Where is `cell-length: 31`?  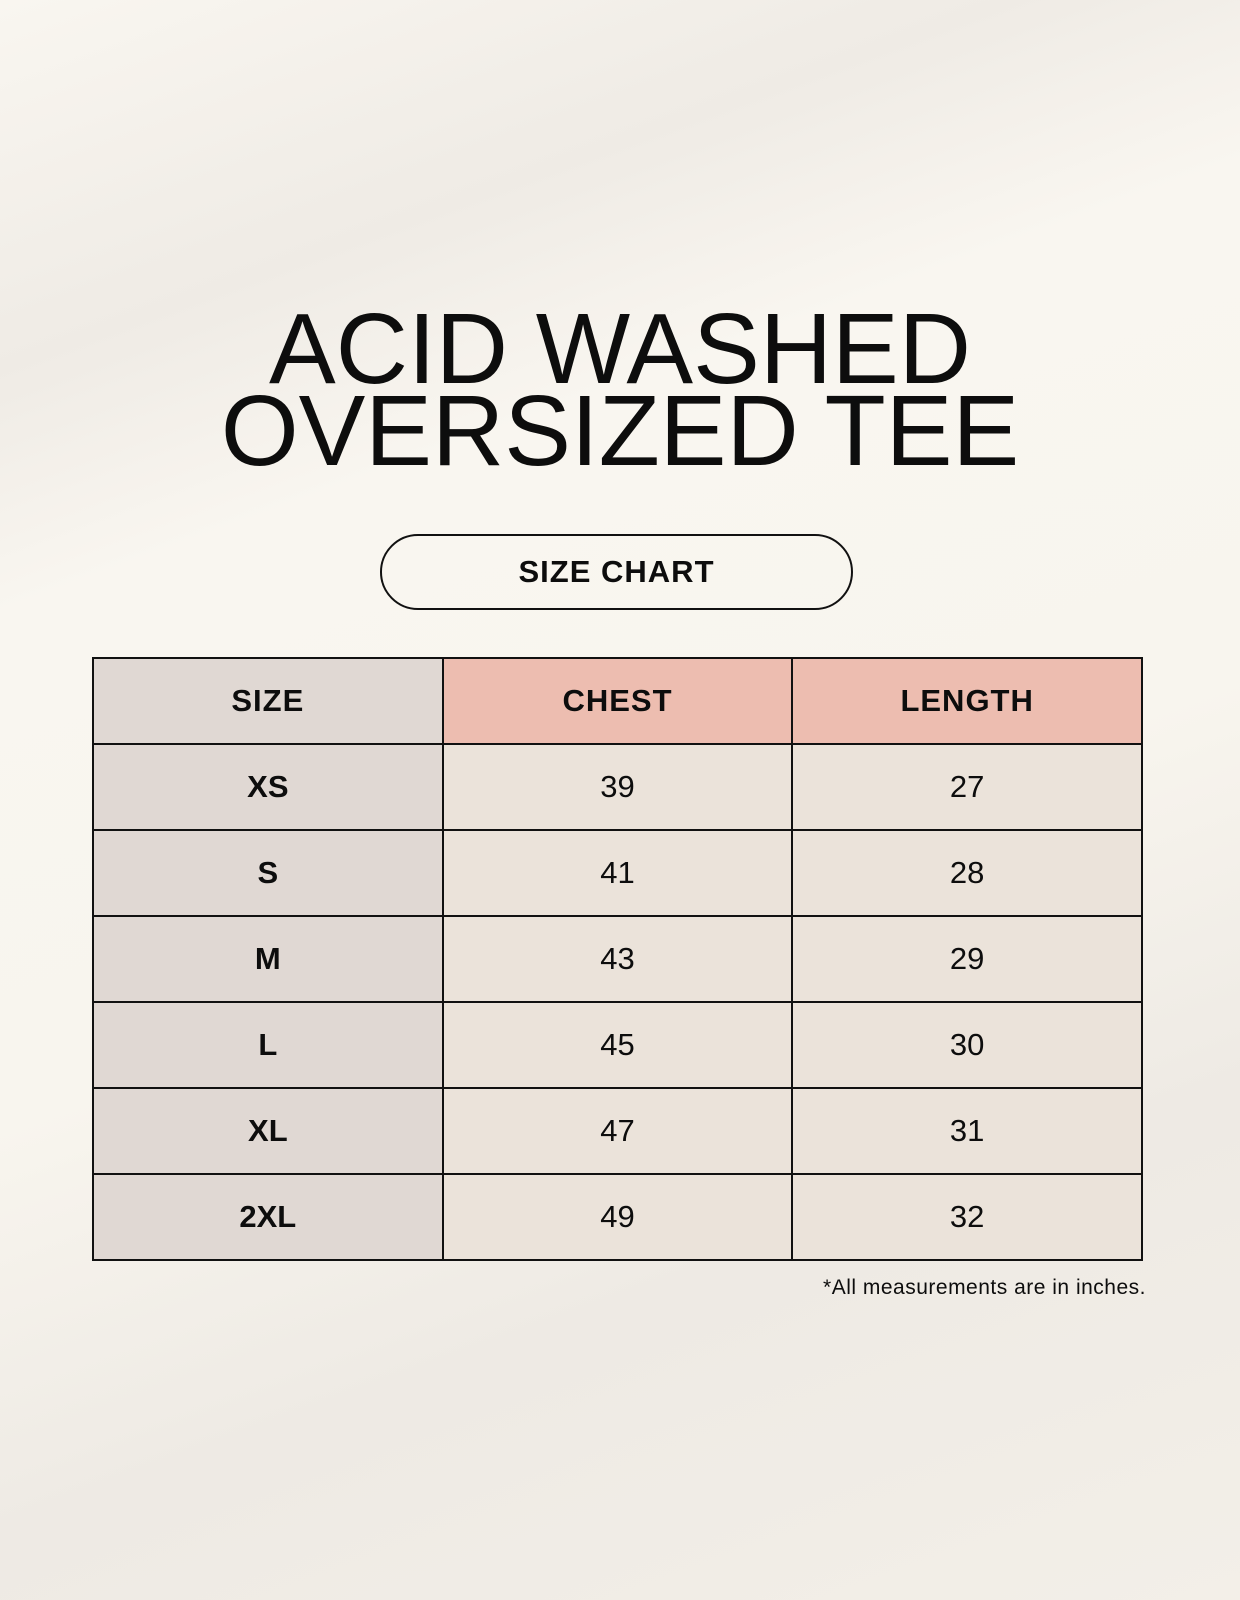
cell-length: 31 is located at coordinates (967, 1131).